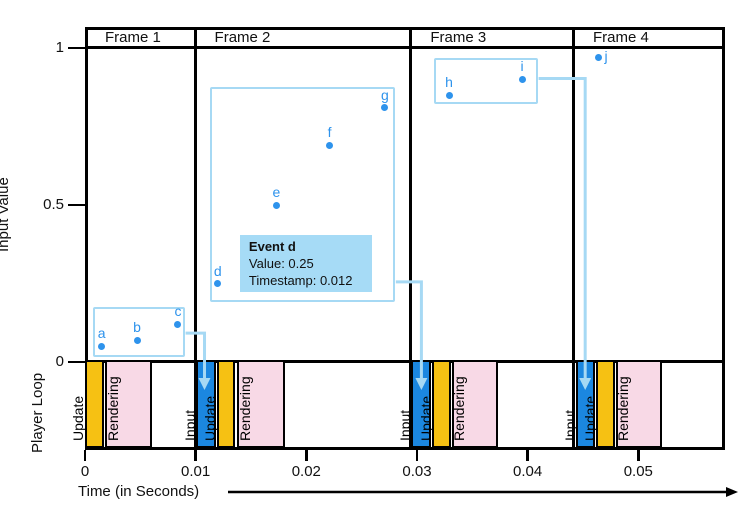  I want to click on event-point-j, so click(598, 57).